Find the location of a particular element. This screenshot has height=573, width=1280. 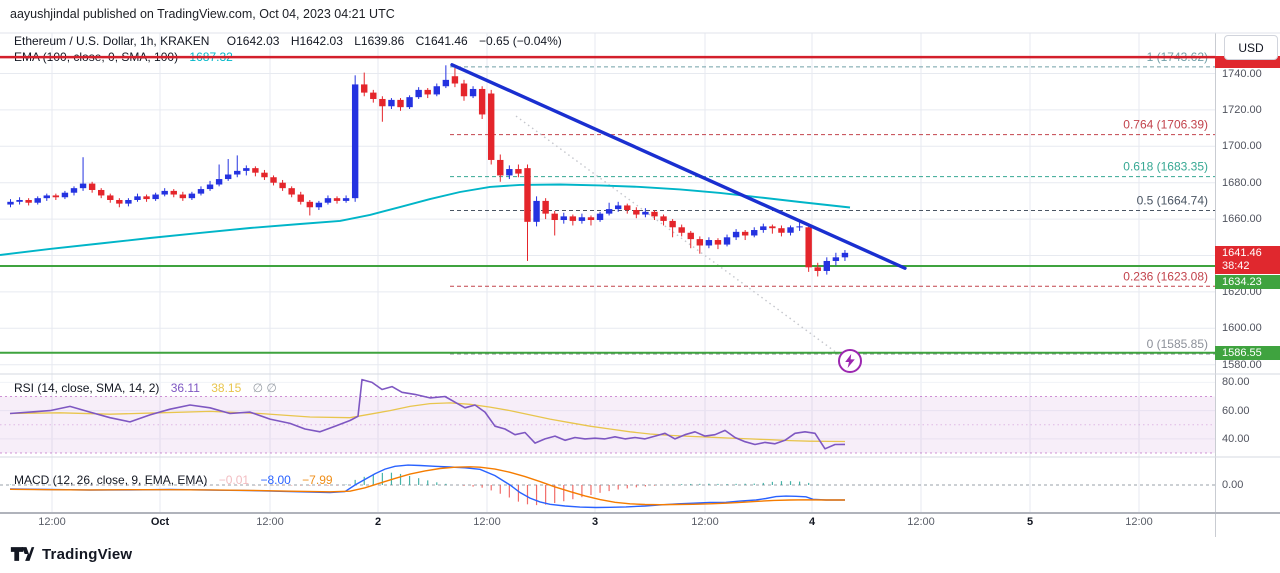

ema-line is located at coordinates (425, 219).